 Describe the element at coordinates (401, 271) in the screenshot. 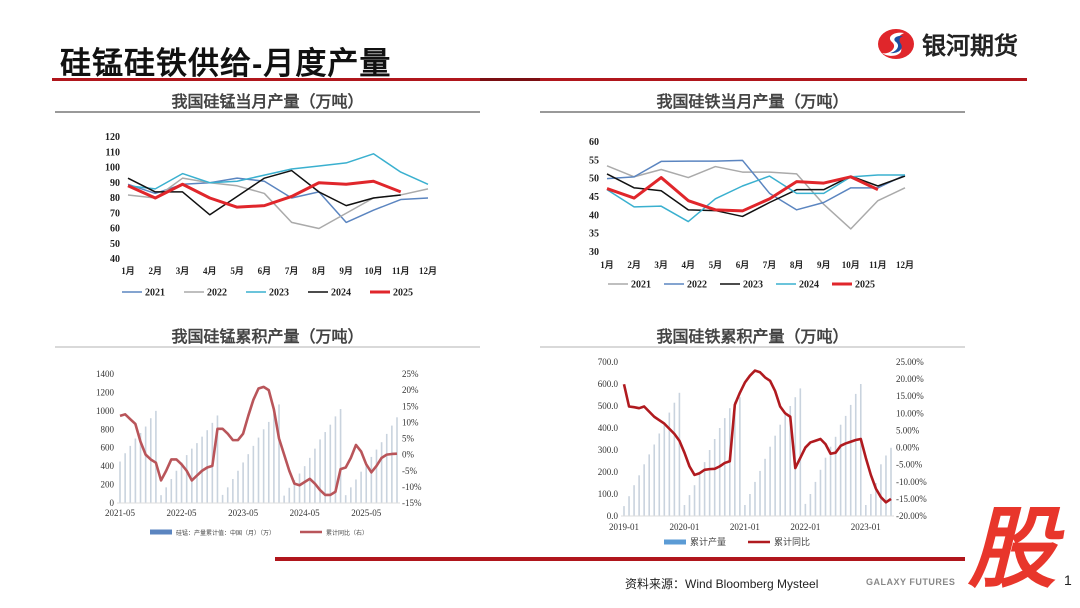

I see `x-tick-label: 11月` at that location.